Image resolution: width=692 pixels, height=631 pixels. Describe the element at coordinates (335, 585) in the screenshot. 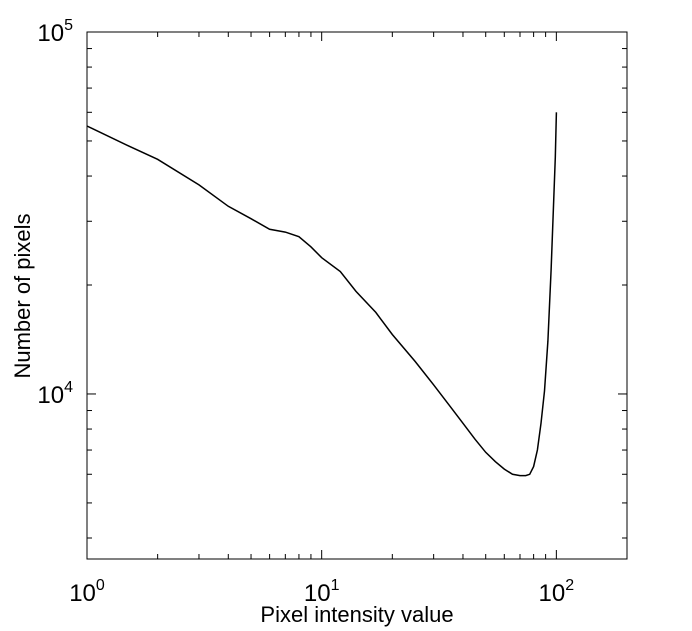

I see `tick-label-exponent: 1` at that location.